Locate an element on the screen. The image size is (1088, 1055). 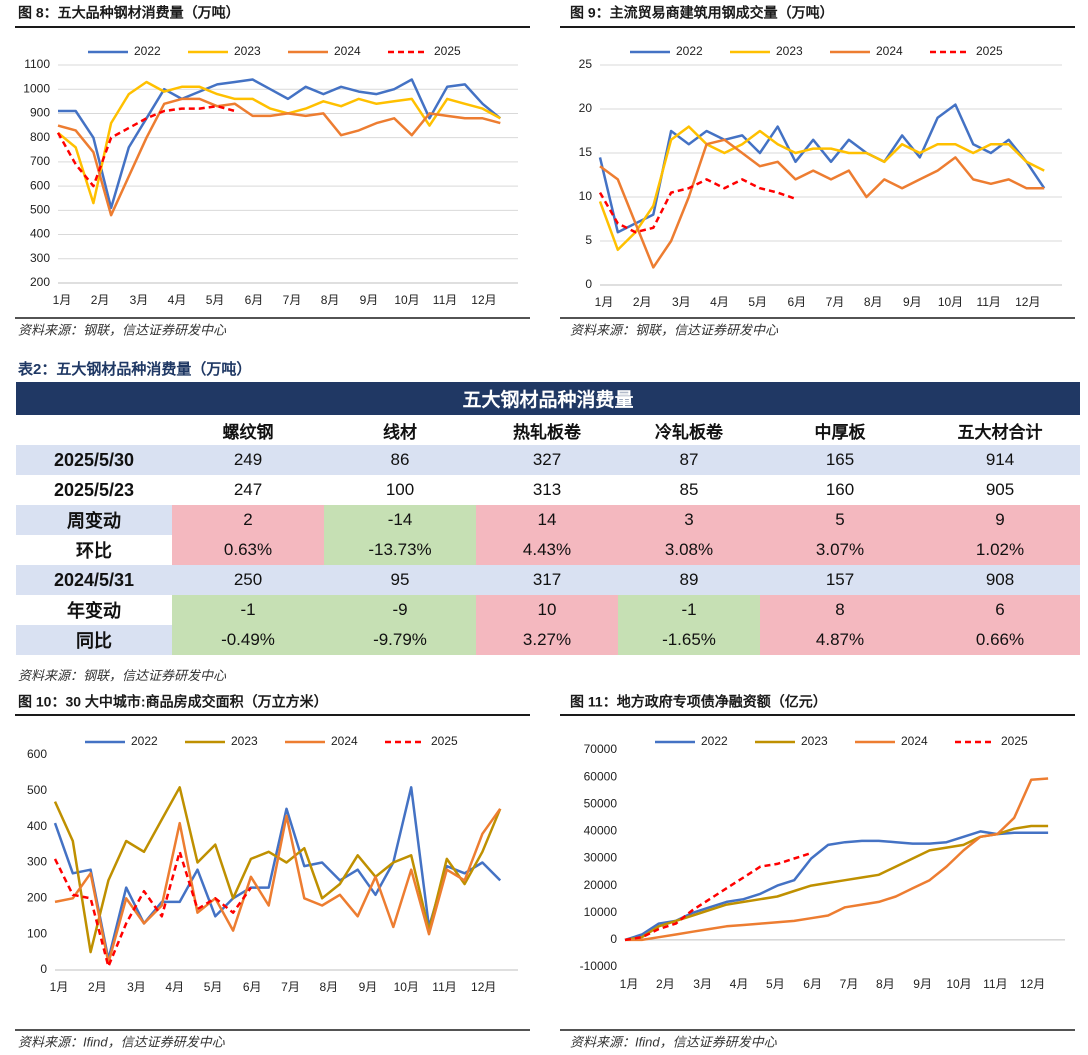
y-tick-label: 1000 is located at coordinates (36, 88).